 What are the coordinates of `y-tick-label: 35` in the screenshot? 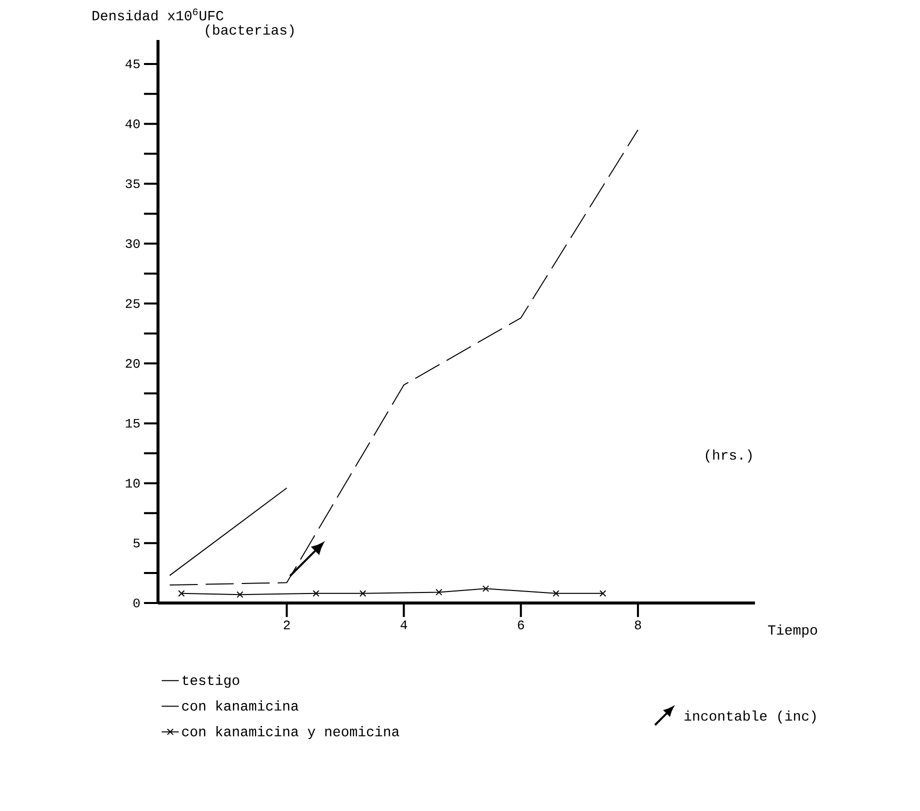 It's located at (133, 183).